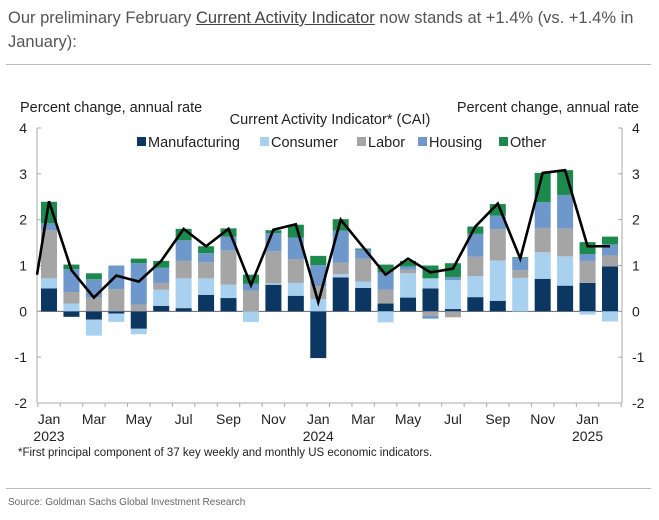 The width and height of the screenshot is (659, 520). I want to click on legend-swatch-manufacturing, so click(141, 141).